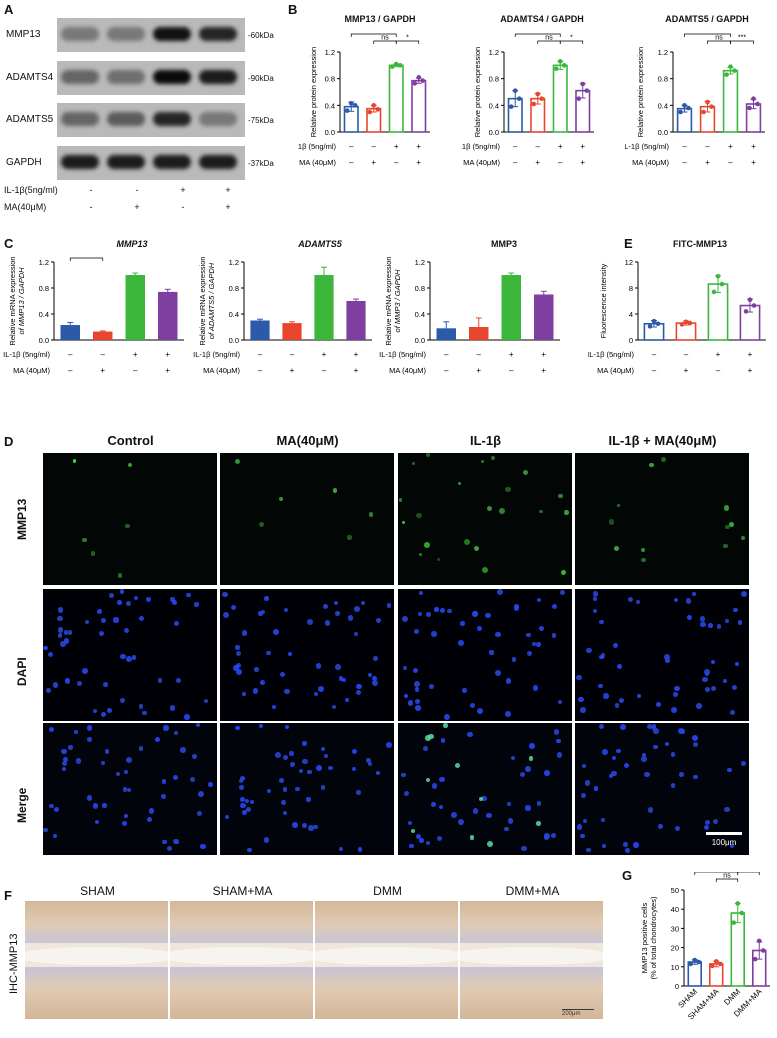 The image size is (777, 1038). Describe the element at coordinates (644, 938) in the screenshot. I see `y-axis-label: MMP13 positive cells` at that location.